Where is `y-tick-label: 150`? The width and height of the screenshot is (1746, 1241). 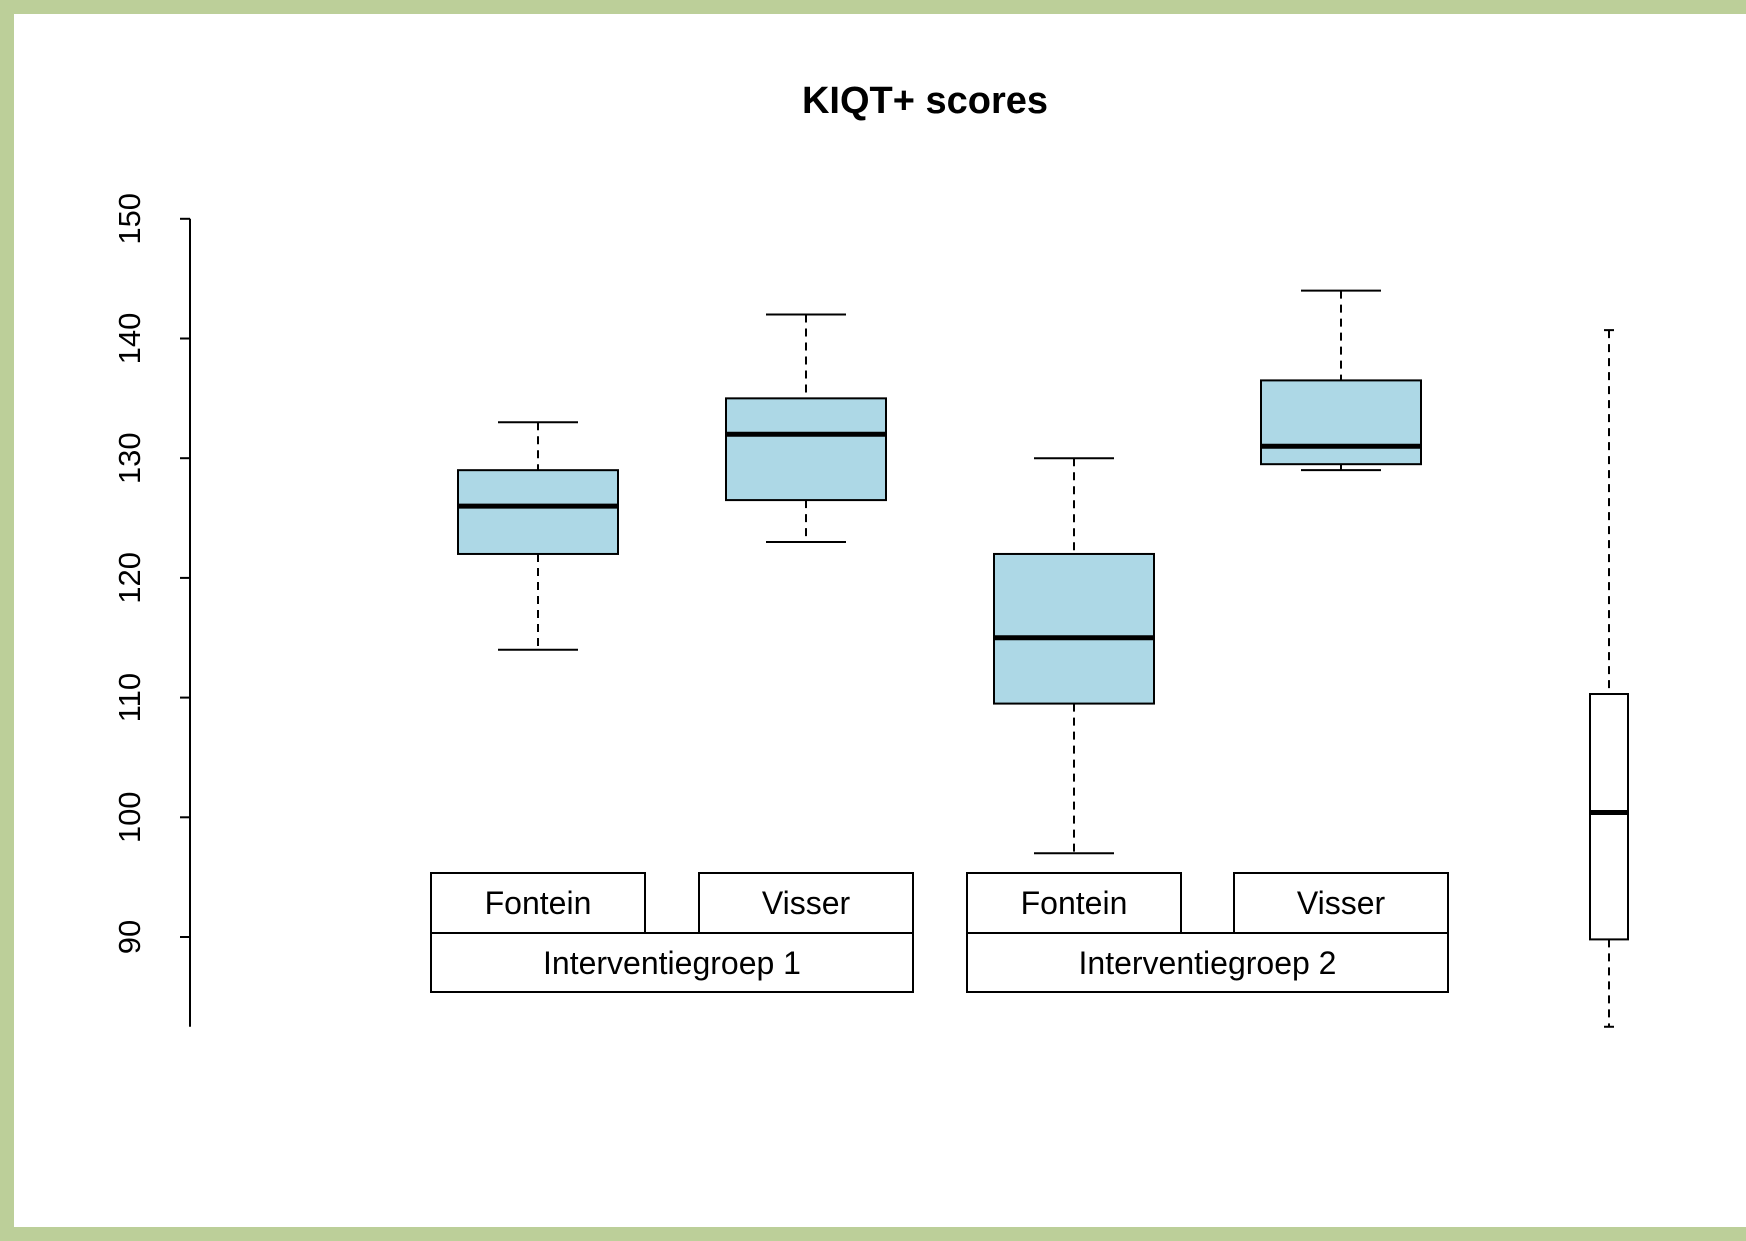
y-tick-label: 150 is located at coordinates (129, 219).